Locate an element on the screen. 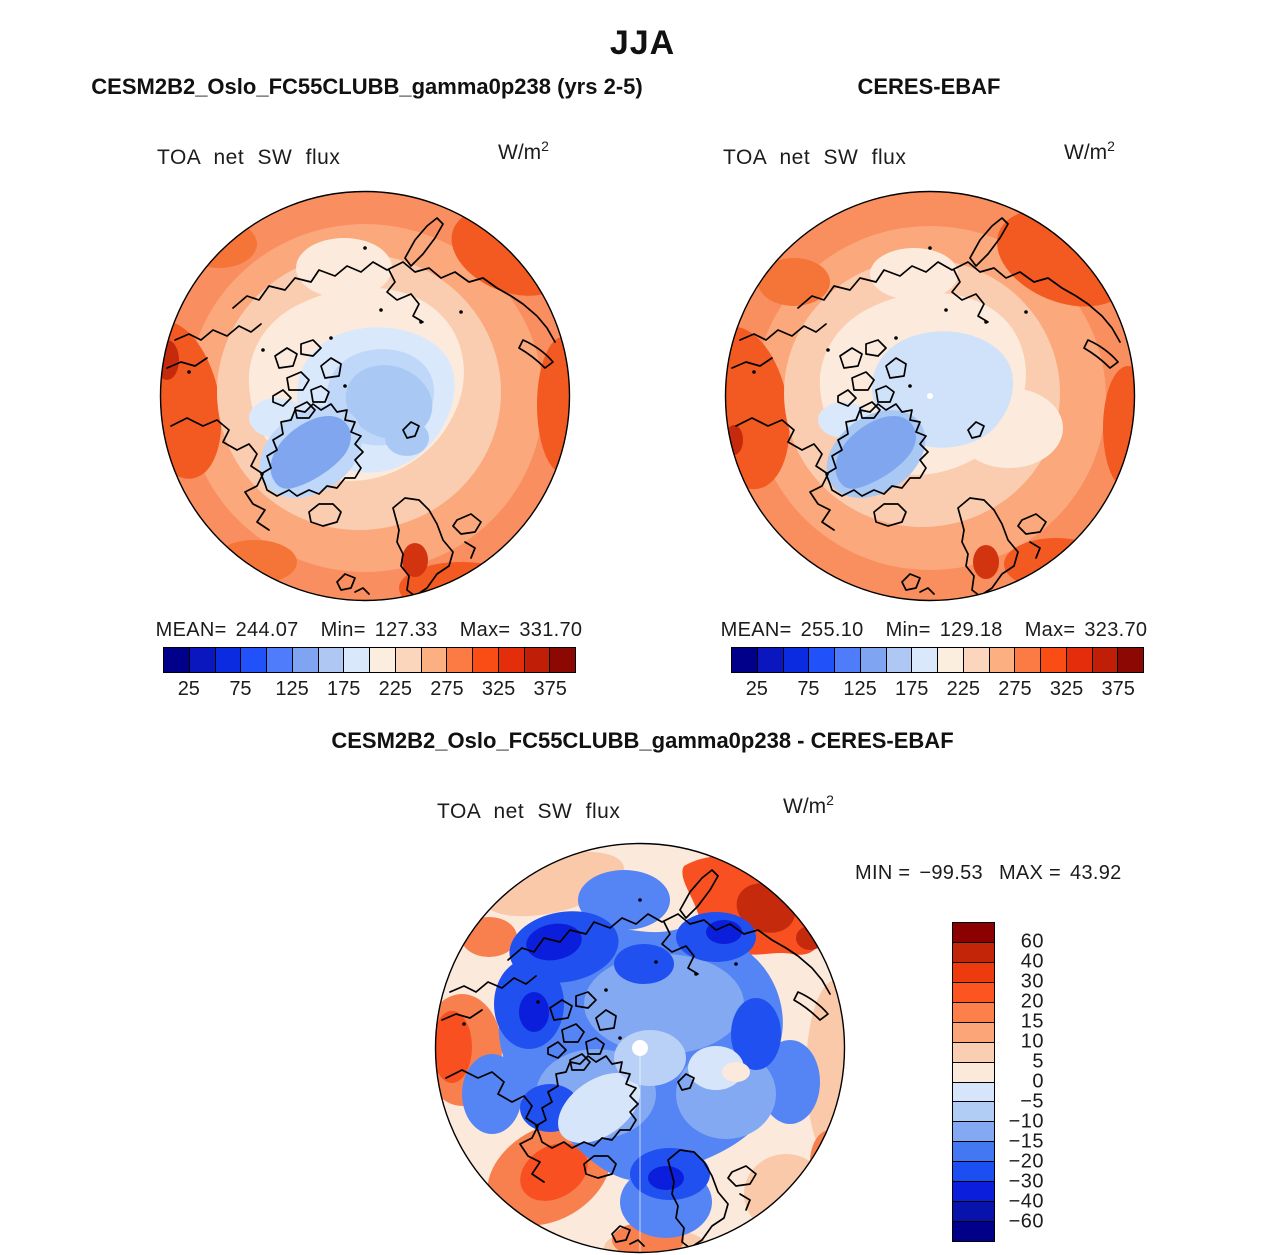 Image resolution: width=1285 pixels, height=1255 pixels. colorbar-tick-label: 275 is located at coordinates (447, 689).